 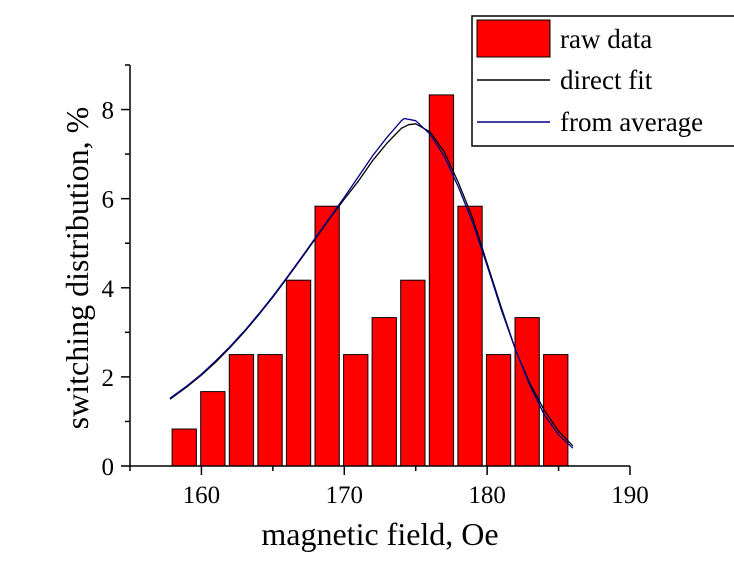 What do you see at coordinates (108, 378) in the screenshot?
I see `y-tick-label: 2` at bounding box center [108, 378].